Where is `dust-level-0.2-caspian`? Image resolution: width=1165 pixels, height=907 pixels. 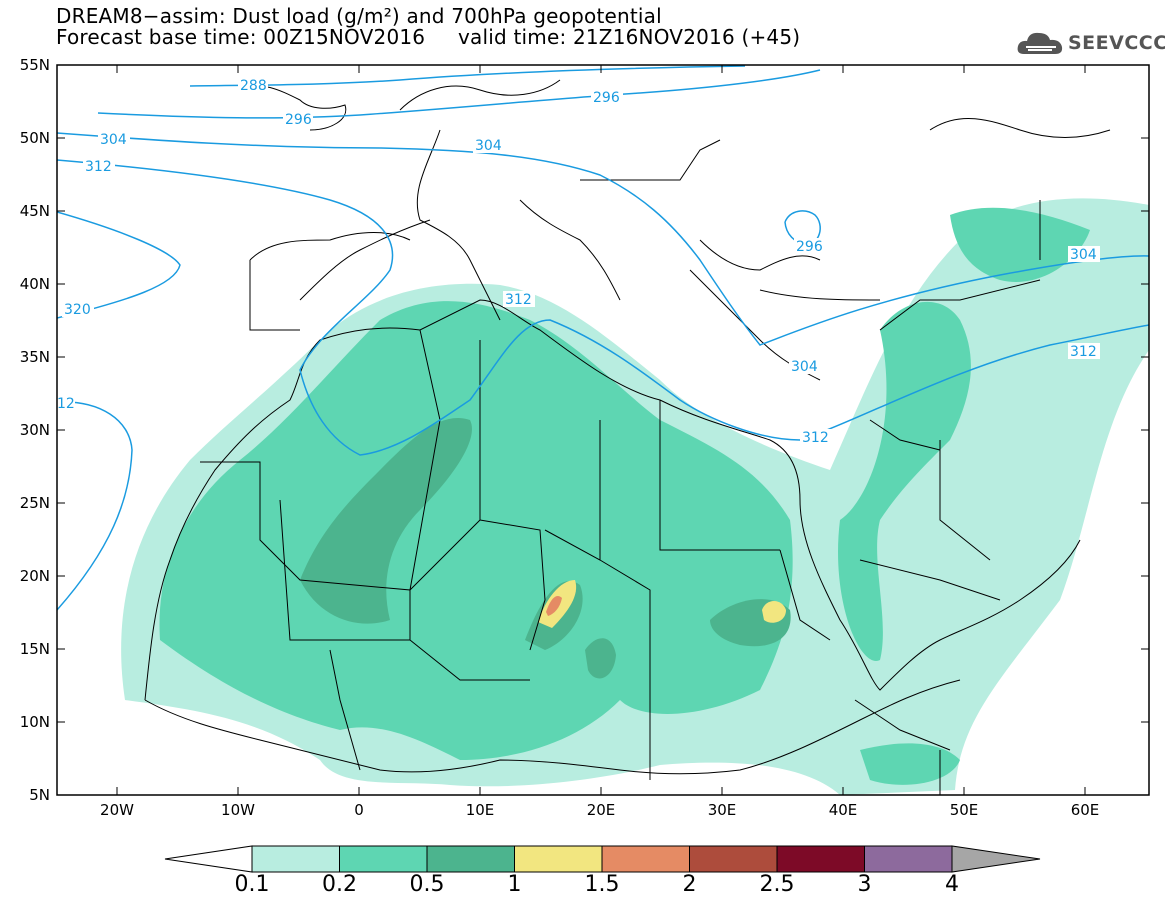 dust-level-0.2-caspian is located at coordinates (1020, 244).